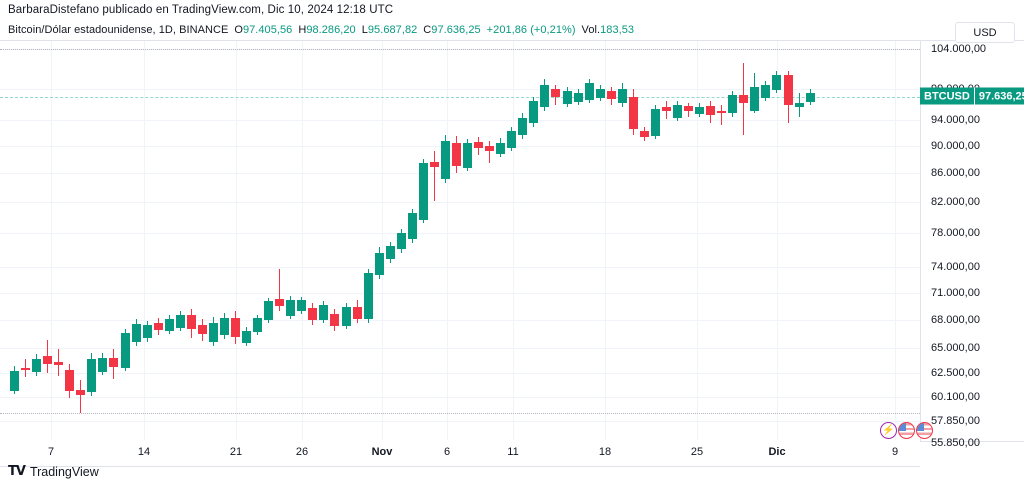  What do you see at coordinates (591, 30) in the screenshot?
I see `legend-volume-label: Vol.` at bounding box center [591, 30].